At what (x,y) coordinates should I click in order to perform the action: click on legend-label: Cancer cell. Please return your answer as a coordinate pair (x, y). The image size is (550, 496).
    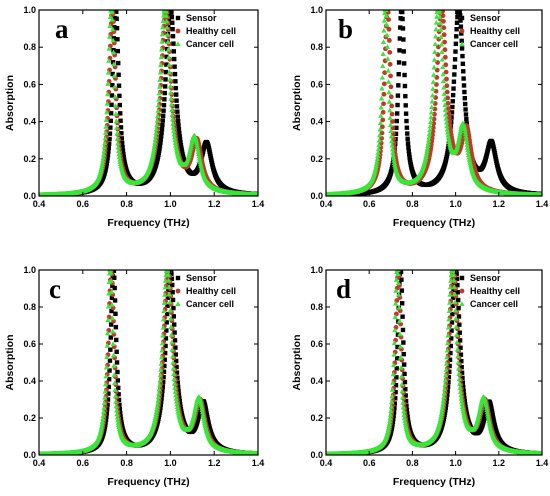
    Looking at the image, I should click on (494, 44).